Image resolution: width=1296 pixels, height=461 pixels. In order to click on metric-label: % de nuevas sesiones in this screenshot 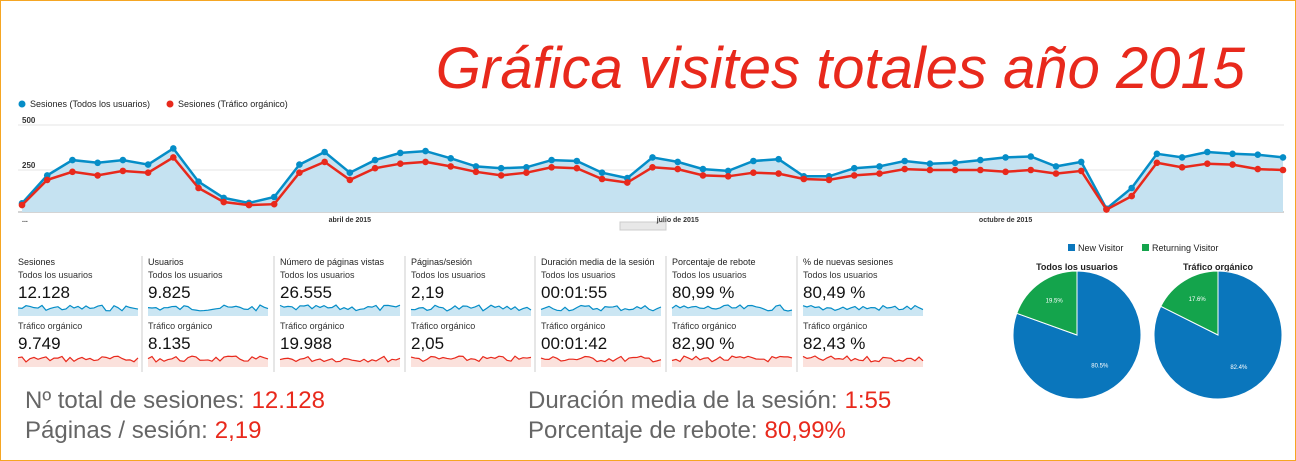, I will do `click(848, 262)`.